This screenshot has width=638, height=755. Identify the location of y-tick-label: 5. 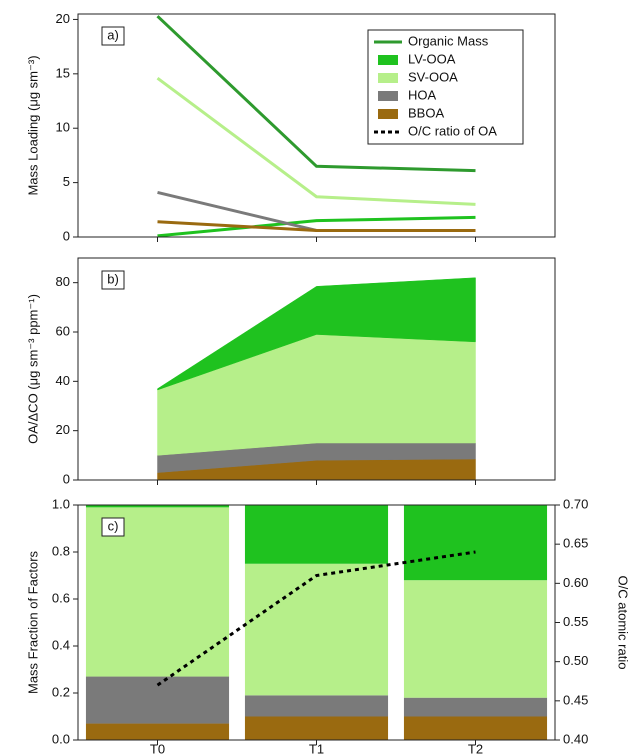
(66, 181).